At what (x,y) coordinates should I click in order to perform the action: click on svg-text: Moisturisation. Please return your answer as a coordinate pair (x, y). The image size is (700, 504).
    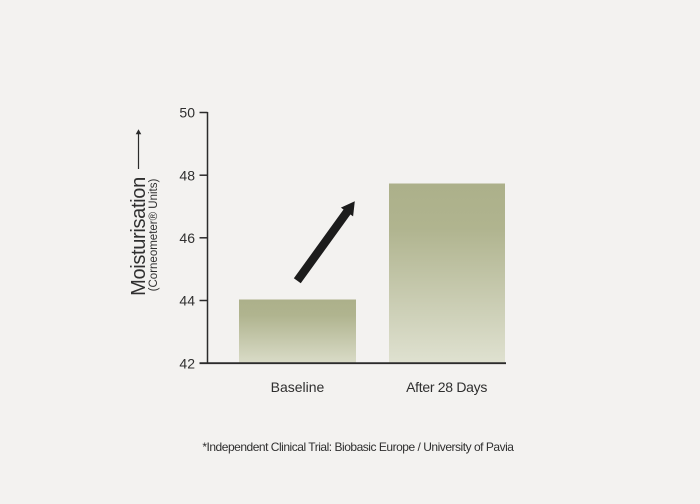
    Looking at the image, I should click on (139, 236).